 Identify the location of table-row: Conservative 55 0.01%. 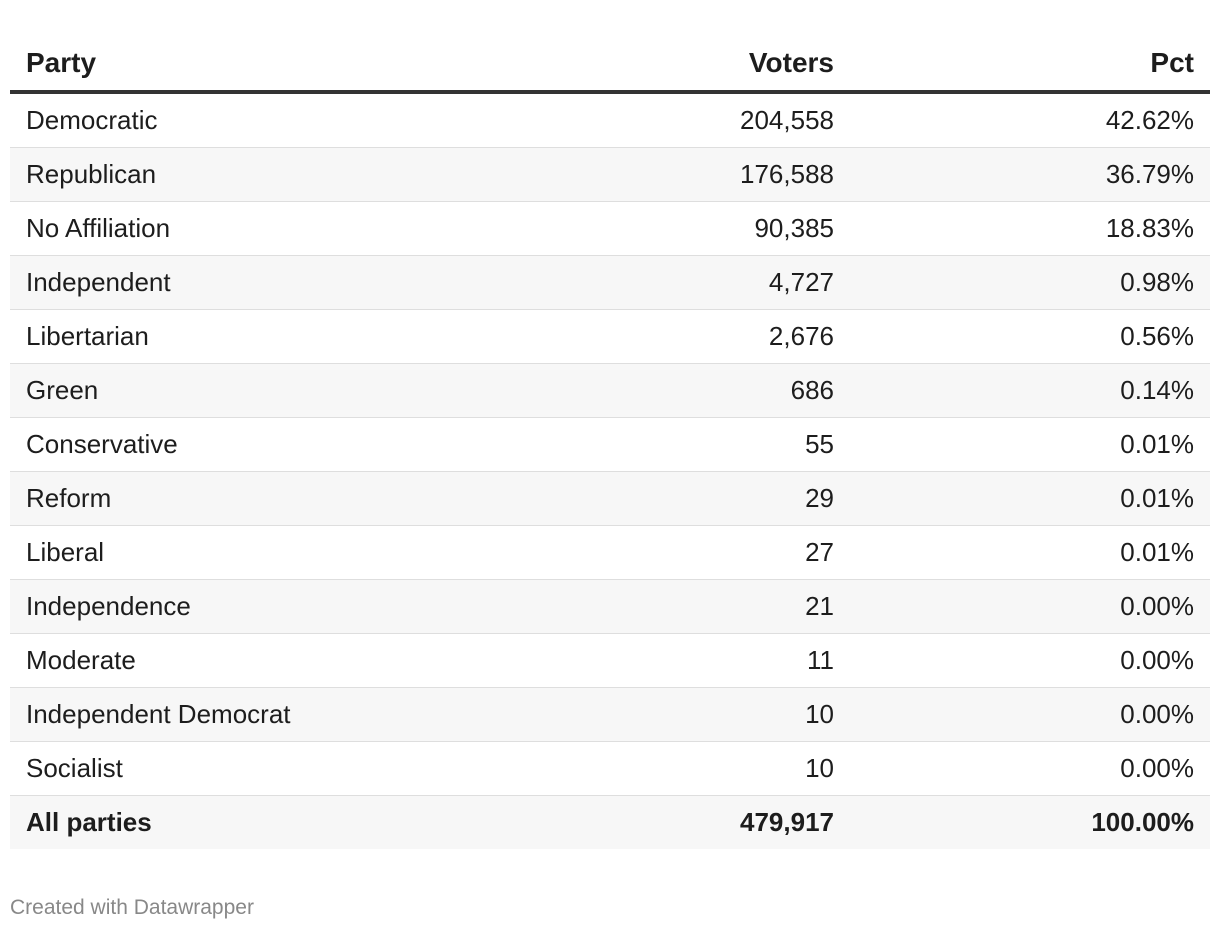
(610, 444).